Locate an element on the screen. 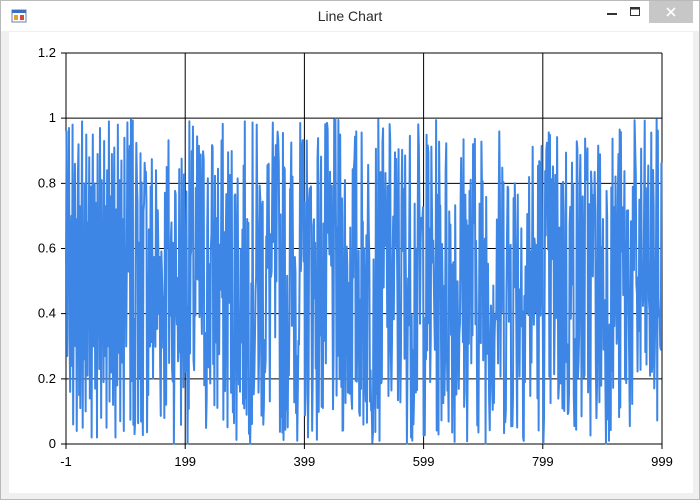  y-axis-ticks: 0 0.2 0.4 0.6 0.8 1 1.2 is located at coordinates (47, 248).